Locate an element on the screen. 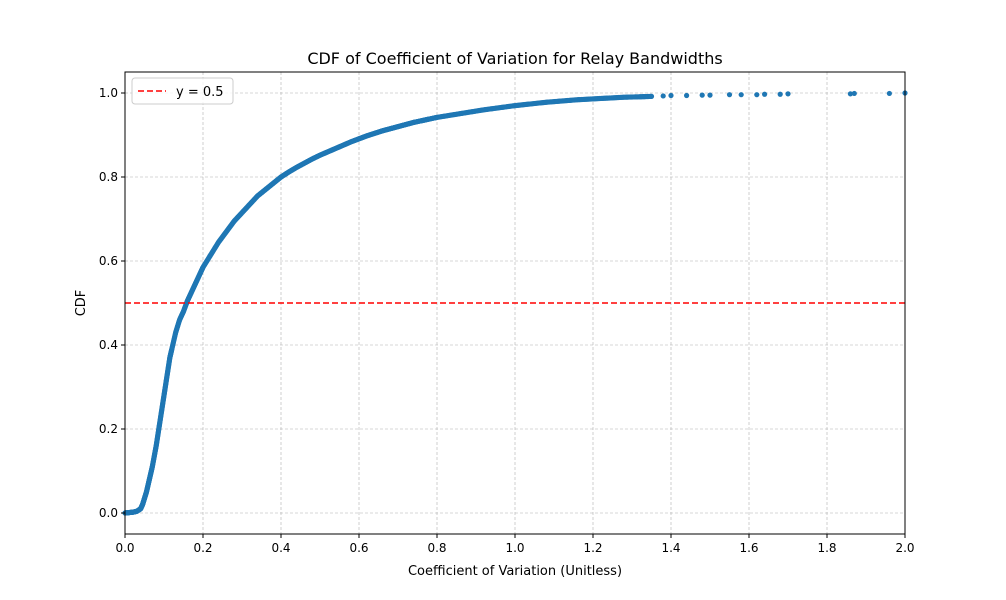 This screenshot has width=1006, height=600. y-tick-label: 0.8 is located at coordinates (108, 177).